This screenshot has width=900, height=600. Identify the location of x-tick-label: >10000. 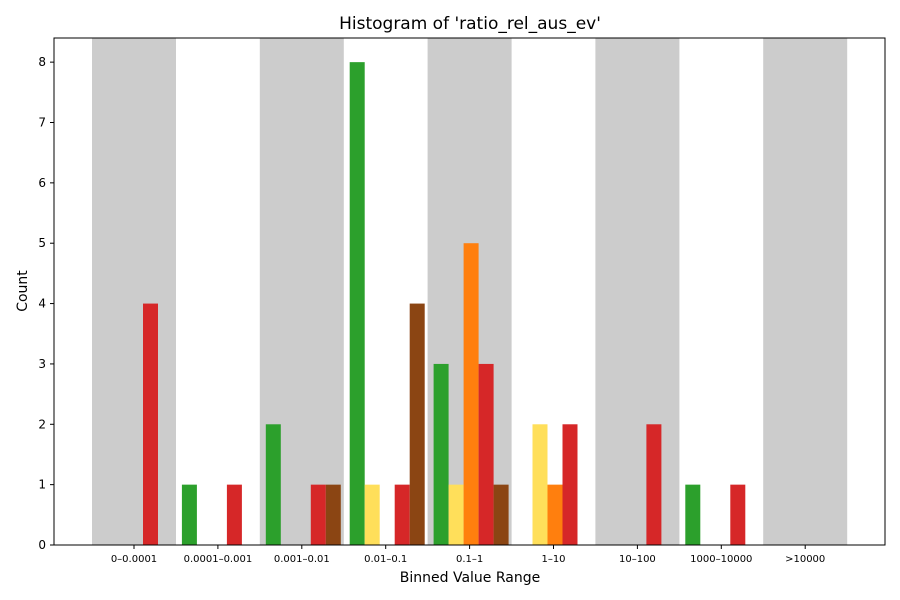
(805, 559).